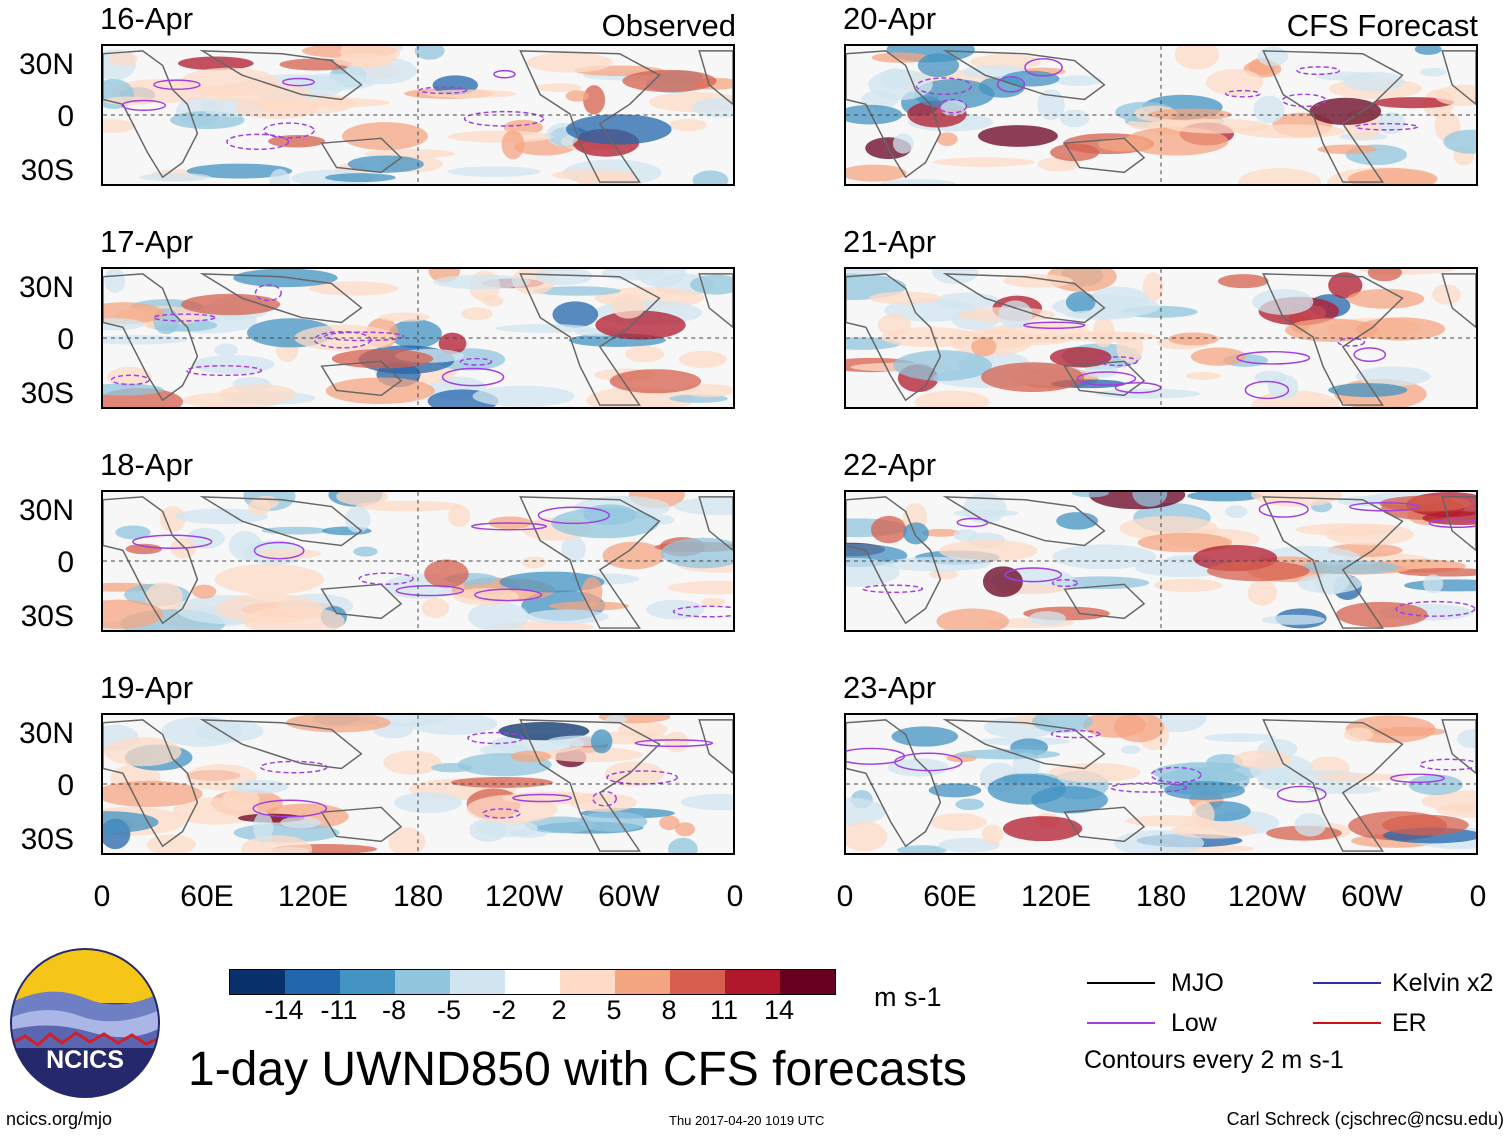 The width and height of the screenshot is (1510, 1137). What do you see at coordinates (747, 1120) in the screenshot?
I see `footer-timestamp: Thu 2017-04-20 1019 UTC` at bounding box center [747, 1120].